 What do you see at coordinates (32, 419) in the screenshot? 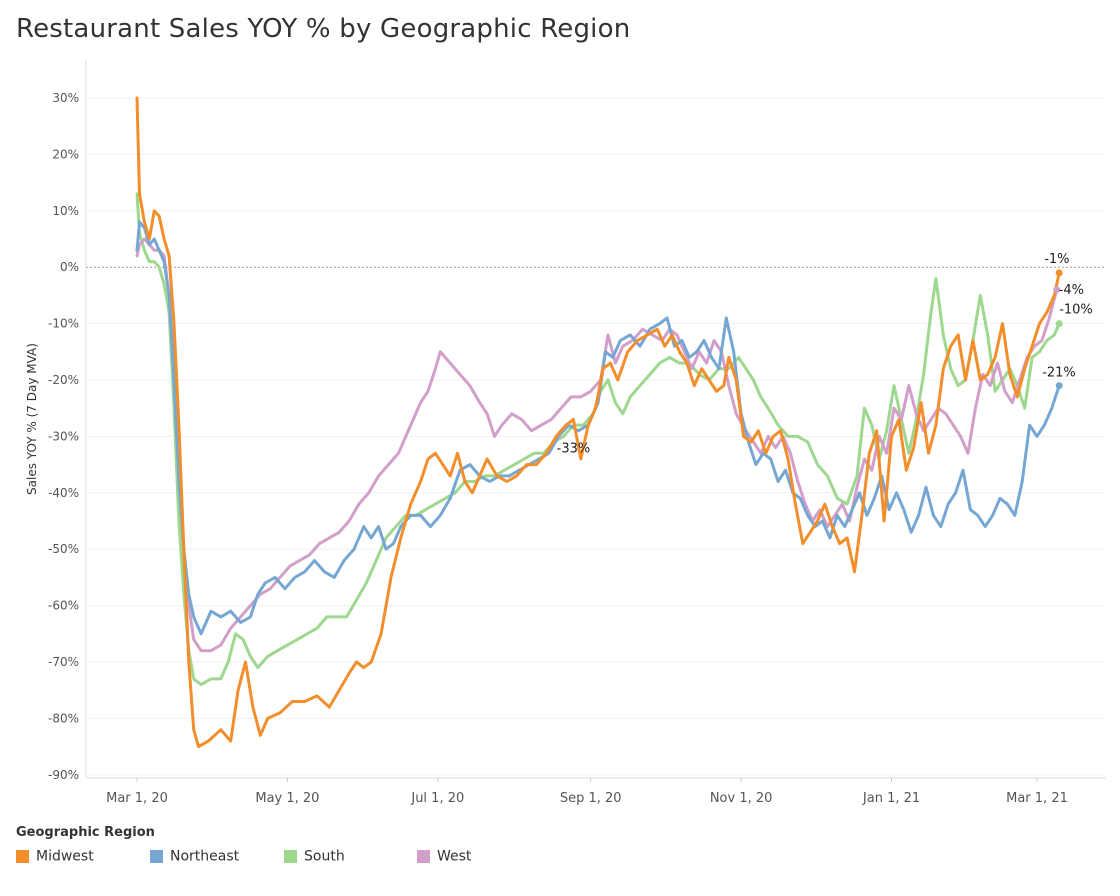
I see `y-axis-title: Sales YOY % (7 Day MVA)` at bounding box center [32, 419].